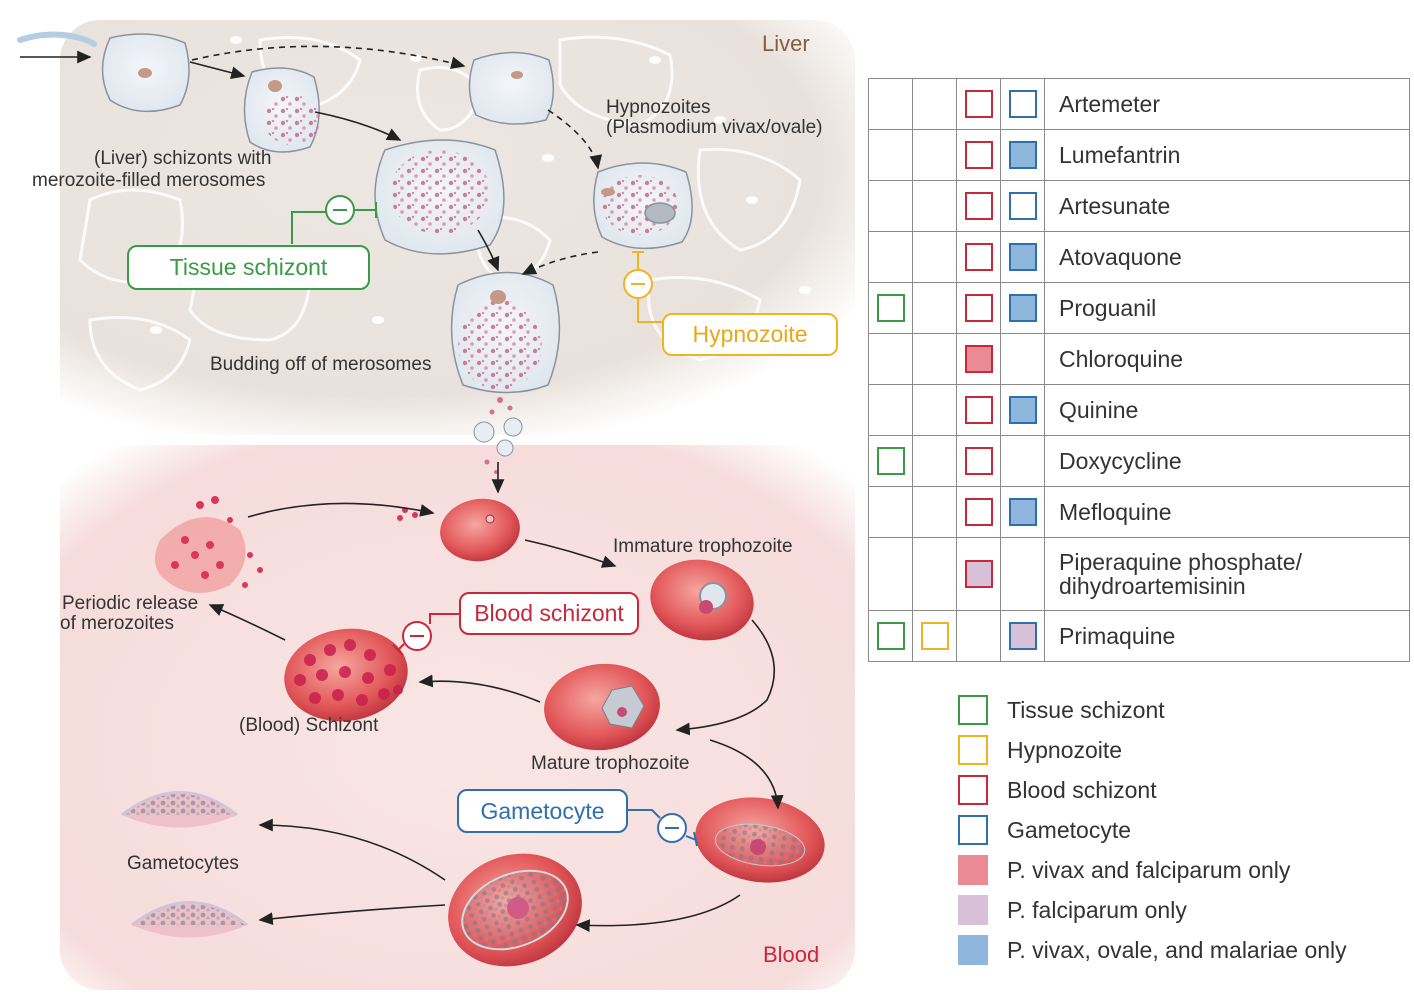  Describe the element at coordinates (511, 88) in the screenshot. I see `liver-cell-hypnozoite-path` at that location.